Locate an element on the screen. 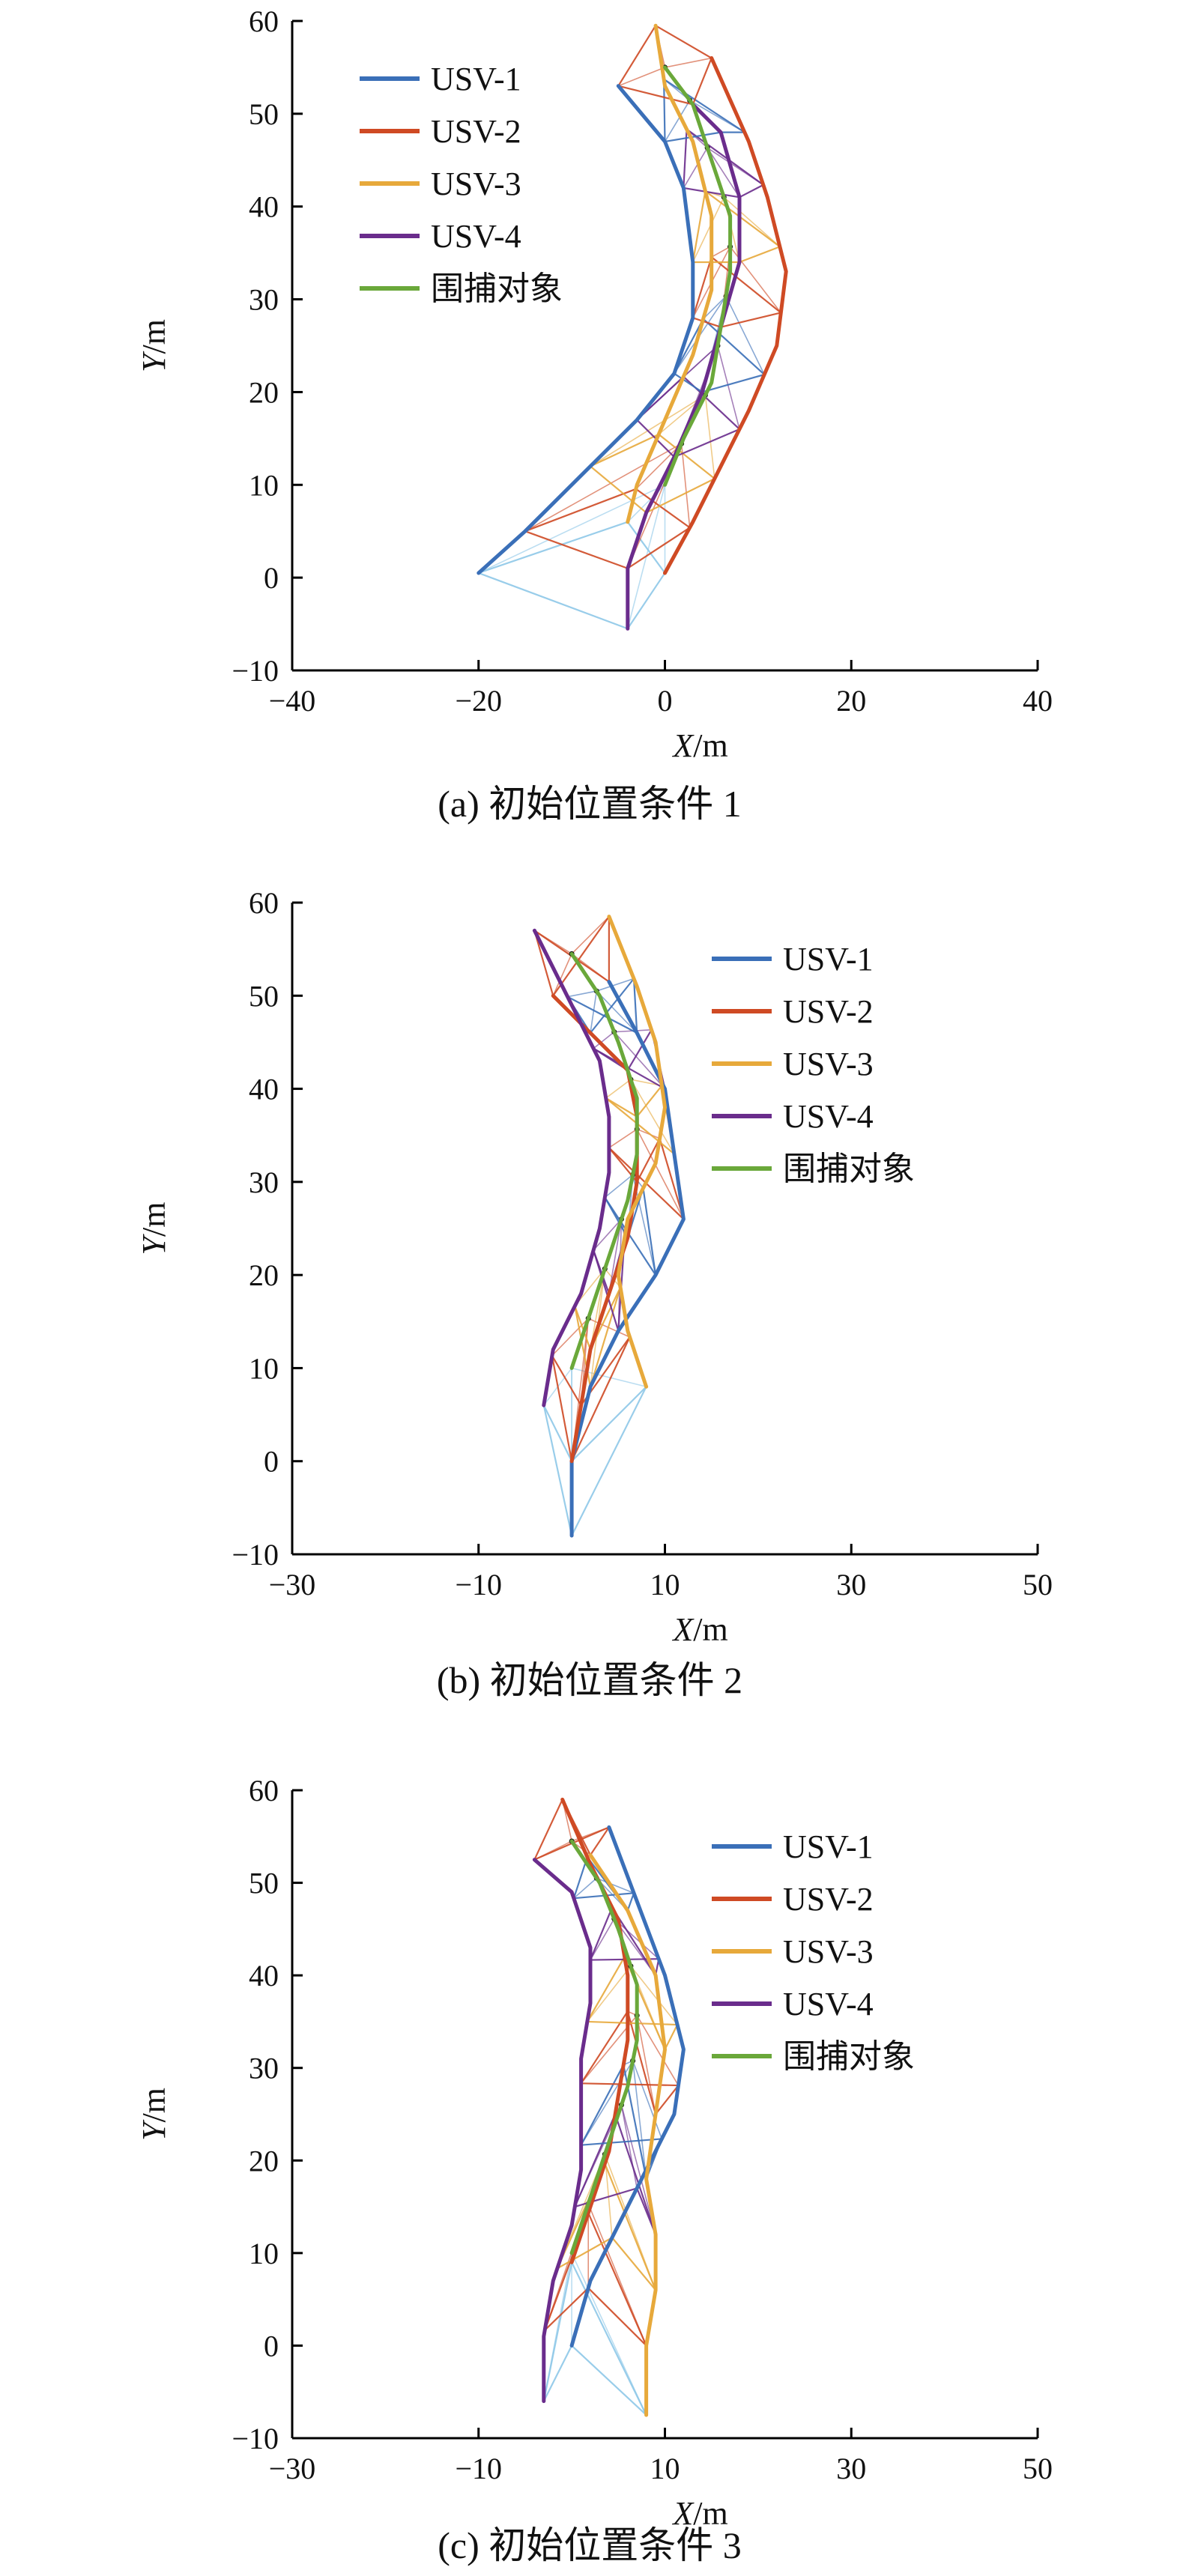  trajectory-围捕对象 is located at coordinates (604, 2047).